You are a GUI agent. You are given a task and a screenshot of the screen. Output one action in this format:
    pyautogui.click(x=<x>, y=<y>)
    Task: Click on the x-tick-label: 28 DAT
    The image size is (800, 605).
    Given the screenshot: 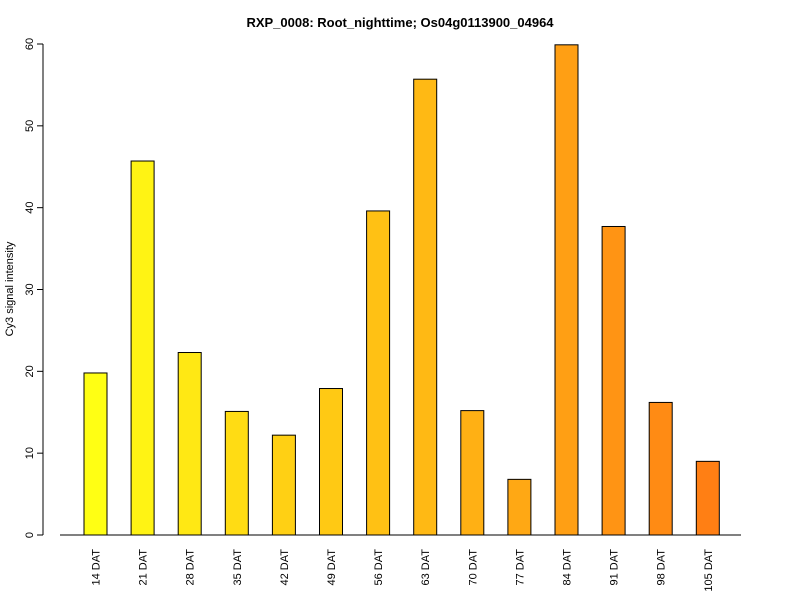 What is the action you would take?
    pyautogui.click(x=191, y=567)
    